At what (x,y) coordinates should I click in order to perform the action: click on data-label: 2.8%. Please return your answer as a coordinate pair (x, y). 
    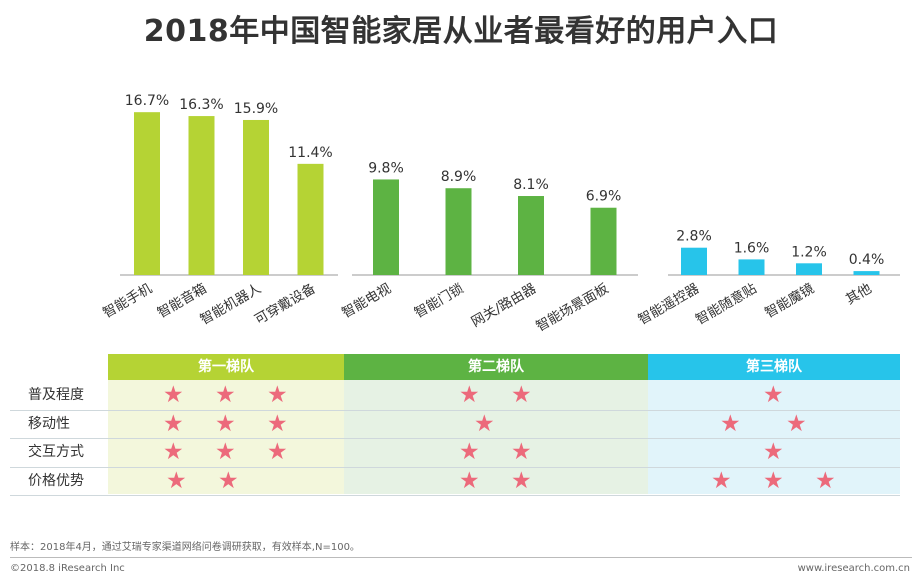
    Looking at the image, I should click on (694, 237).